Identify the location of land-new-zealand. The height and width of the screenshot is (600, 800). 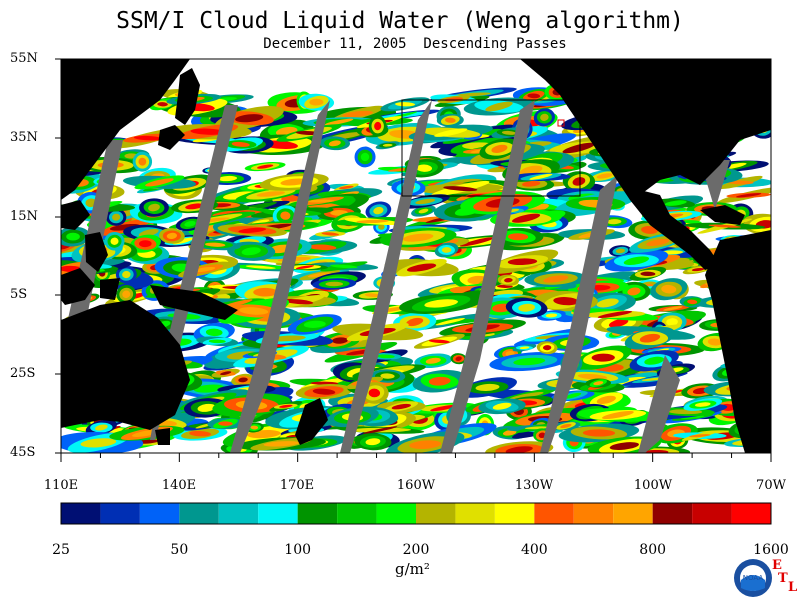
(311, 421).